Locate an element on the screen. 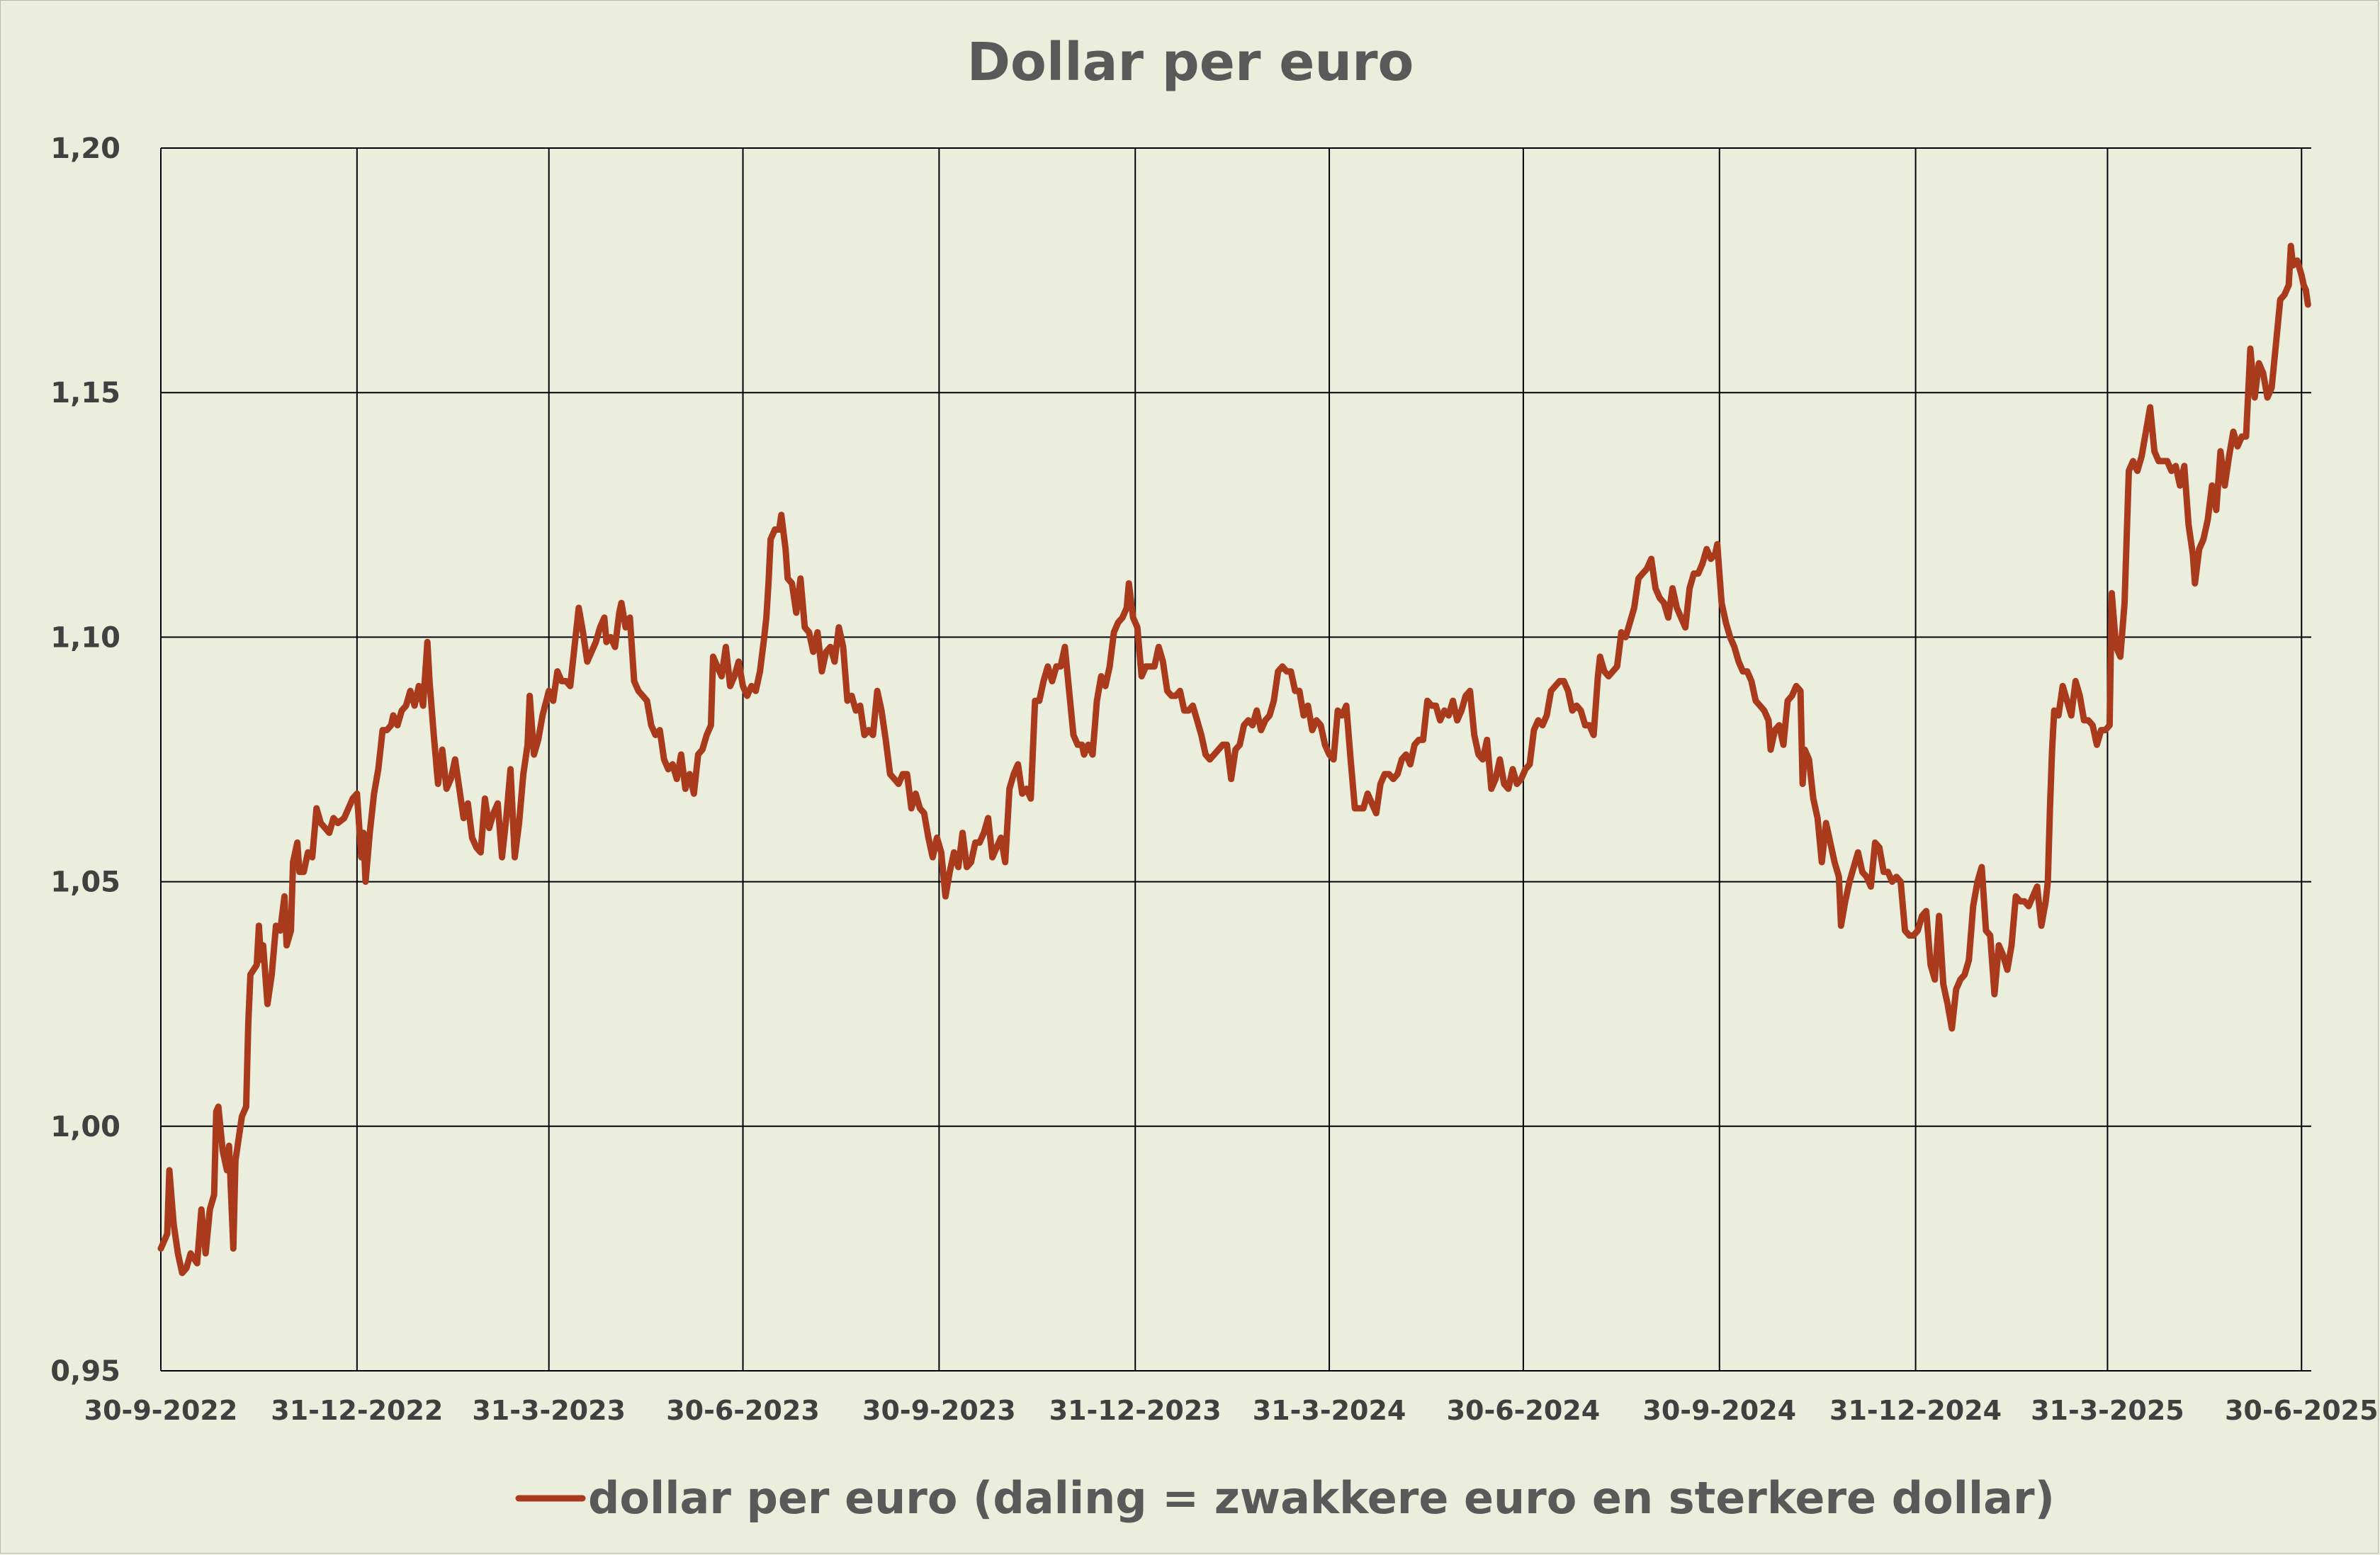  y-tick-label: 1,05 is located at coordinates (85, 882).